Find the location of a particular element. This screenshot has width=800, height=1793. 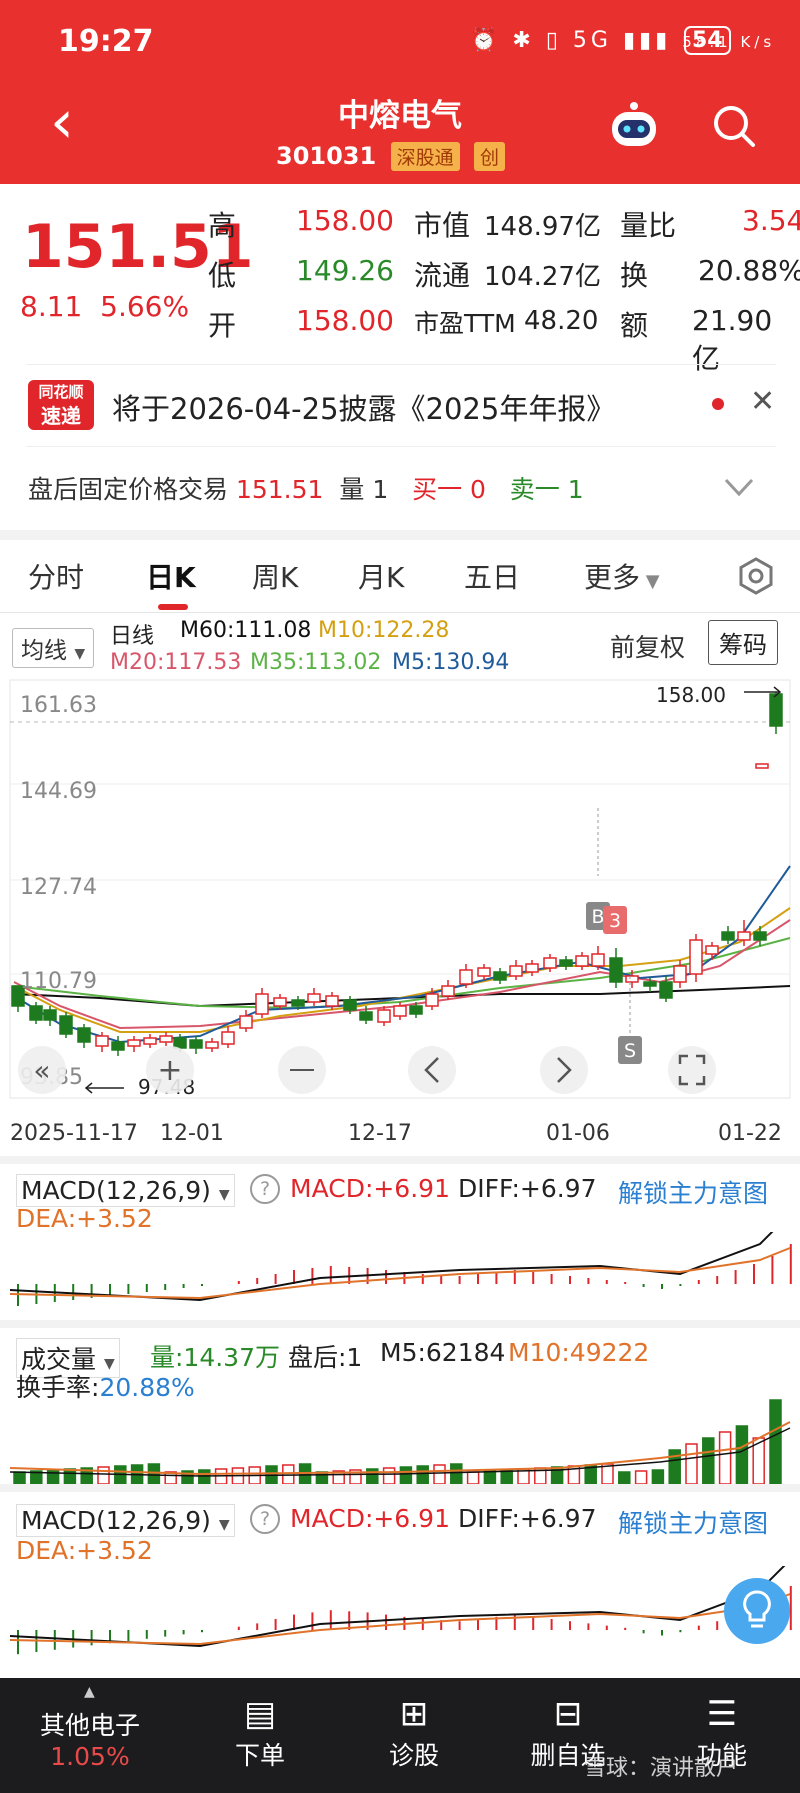

delete-watchlist-button: ⊟ 删自选 is located at coordinates (568, 1733).